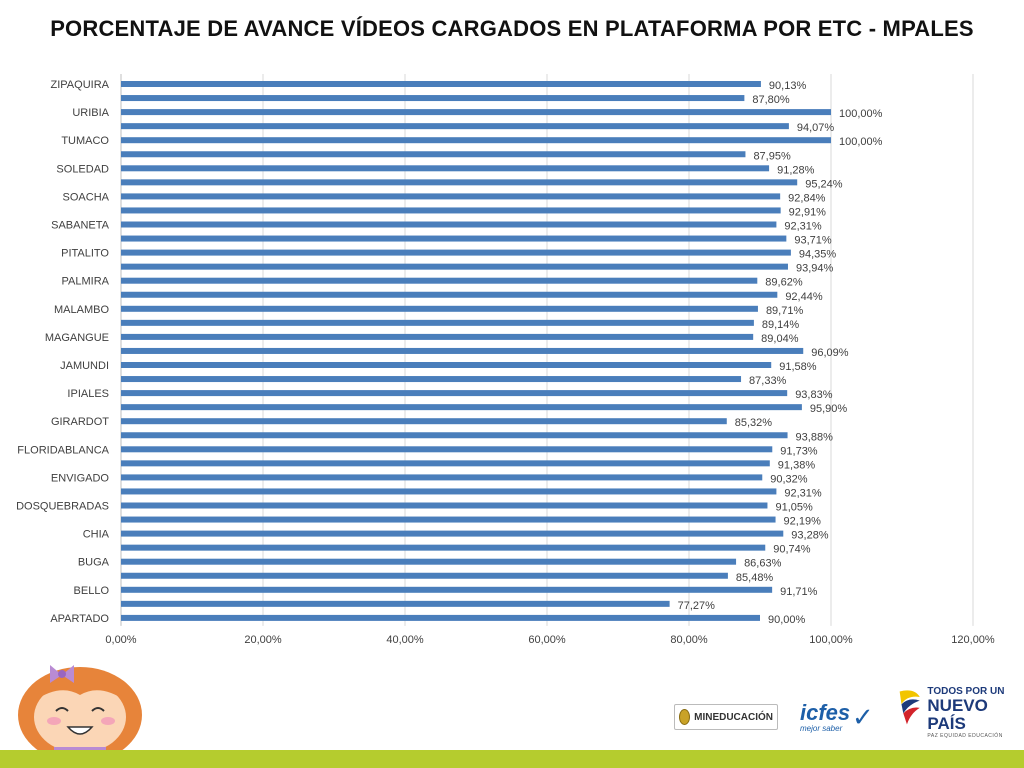  Describe the element at coordinates (799, 592) in the screenshot. I see `data-label: 91,71%` at that location.